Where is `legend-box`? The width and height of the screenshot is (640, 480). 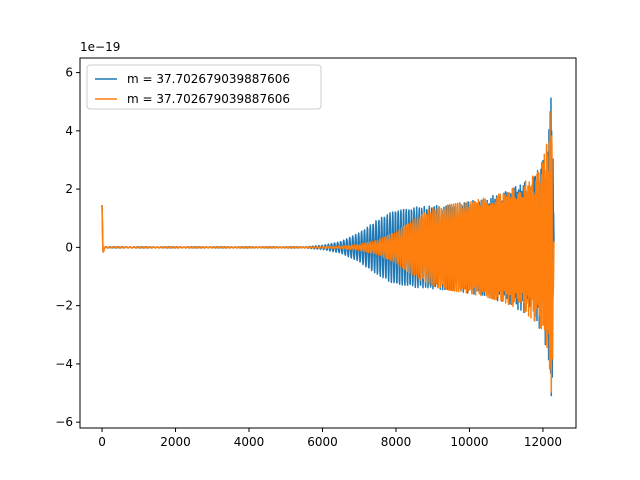 legend-box is located at coordinates (204, 87).